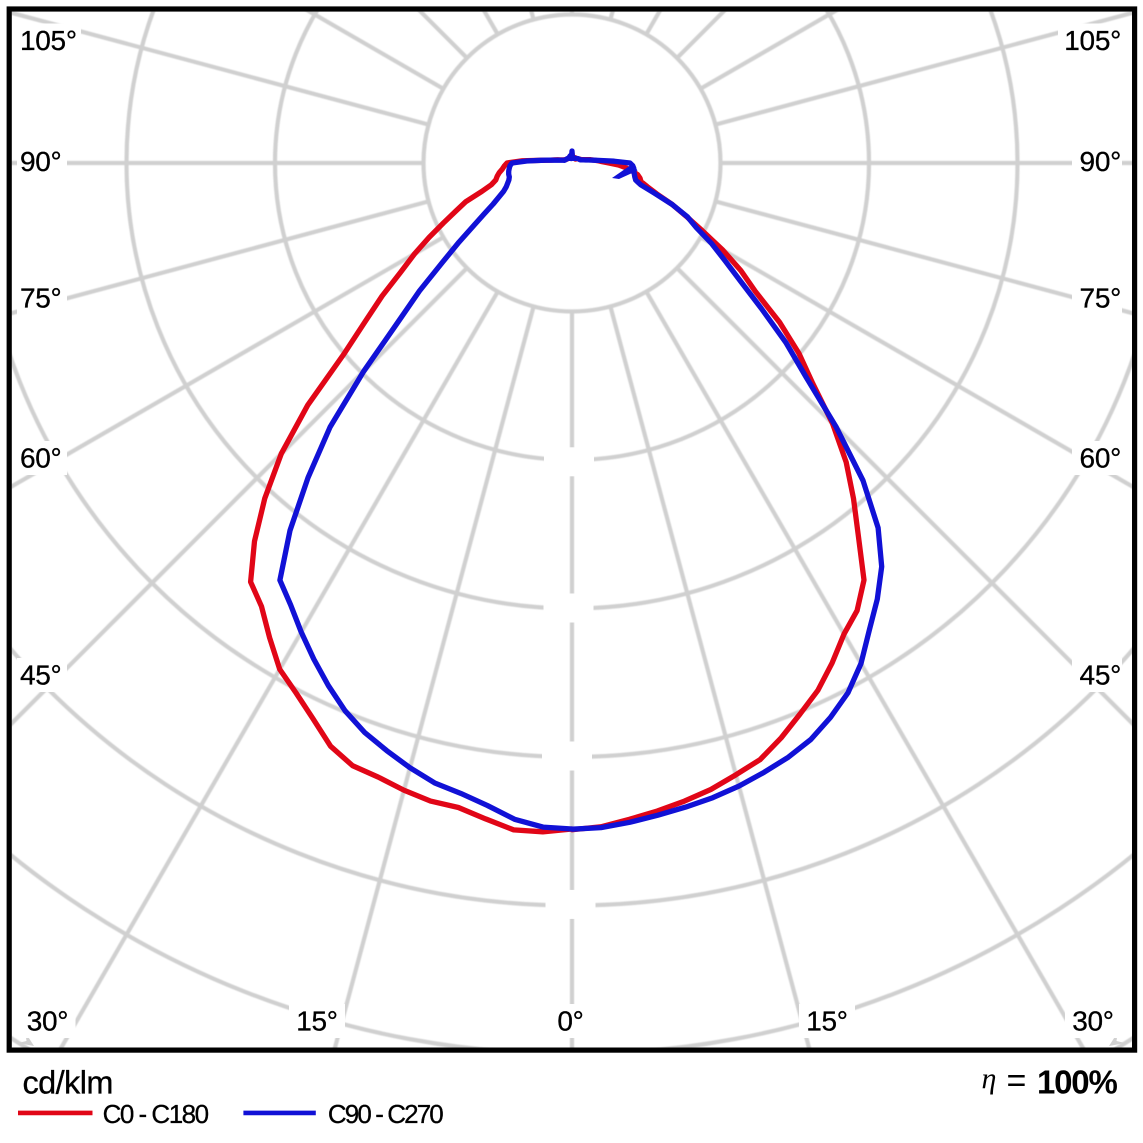 The width and height of the screenshot is (1143, 1143). Describe the element at coordinates (989, 1078) in the screenshot. I see `svg-text: η` at that location.